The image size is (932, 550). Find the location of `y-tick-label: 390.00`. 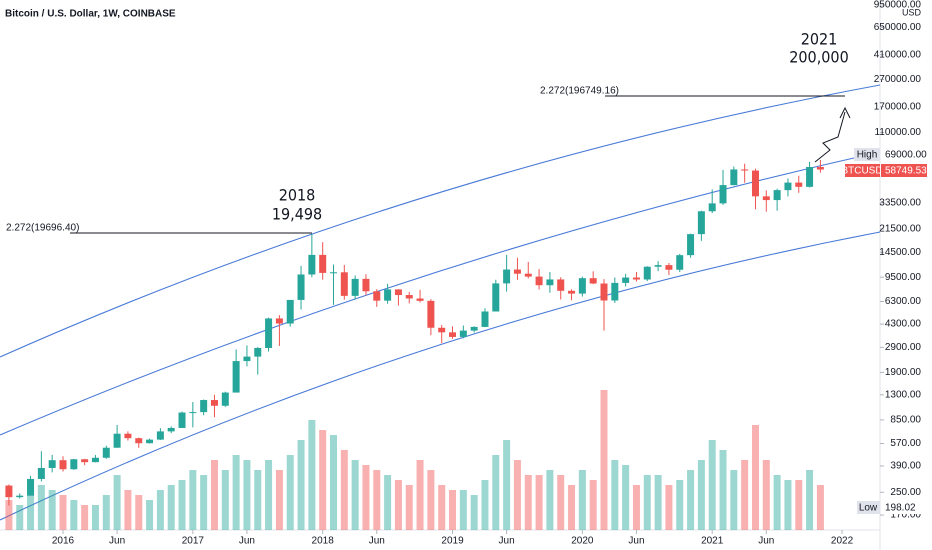

y-tick-label: 390.00 is located at coordinates (905, 466).